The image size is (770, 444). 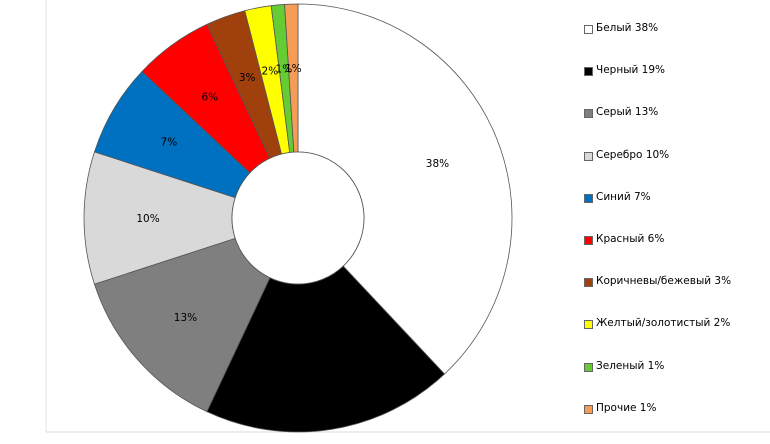 What do you see at coordinates (674, 296) in the screenshot?
I see `legend-item-brown: Коричневы/бежевый 3%` at bounding box center [674, 296].